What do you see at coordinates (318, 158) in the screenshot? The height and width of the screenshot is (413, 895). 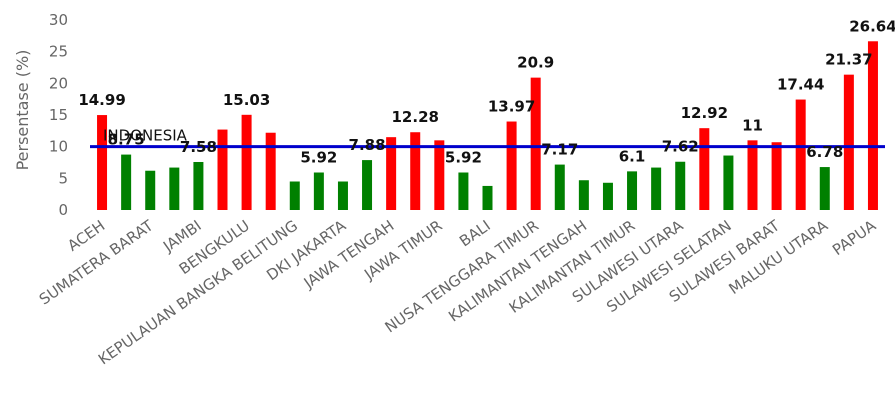 I see `data-label-9: 5.92` at bounding box center [318, 158].